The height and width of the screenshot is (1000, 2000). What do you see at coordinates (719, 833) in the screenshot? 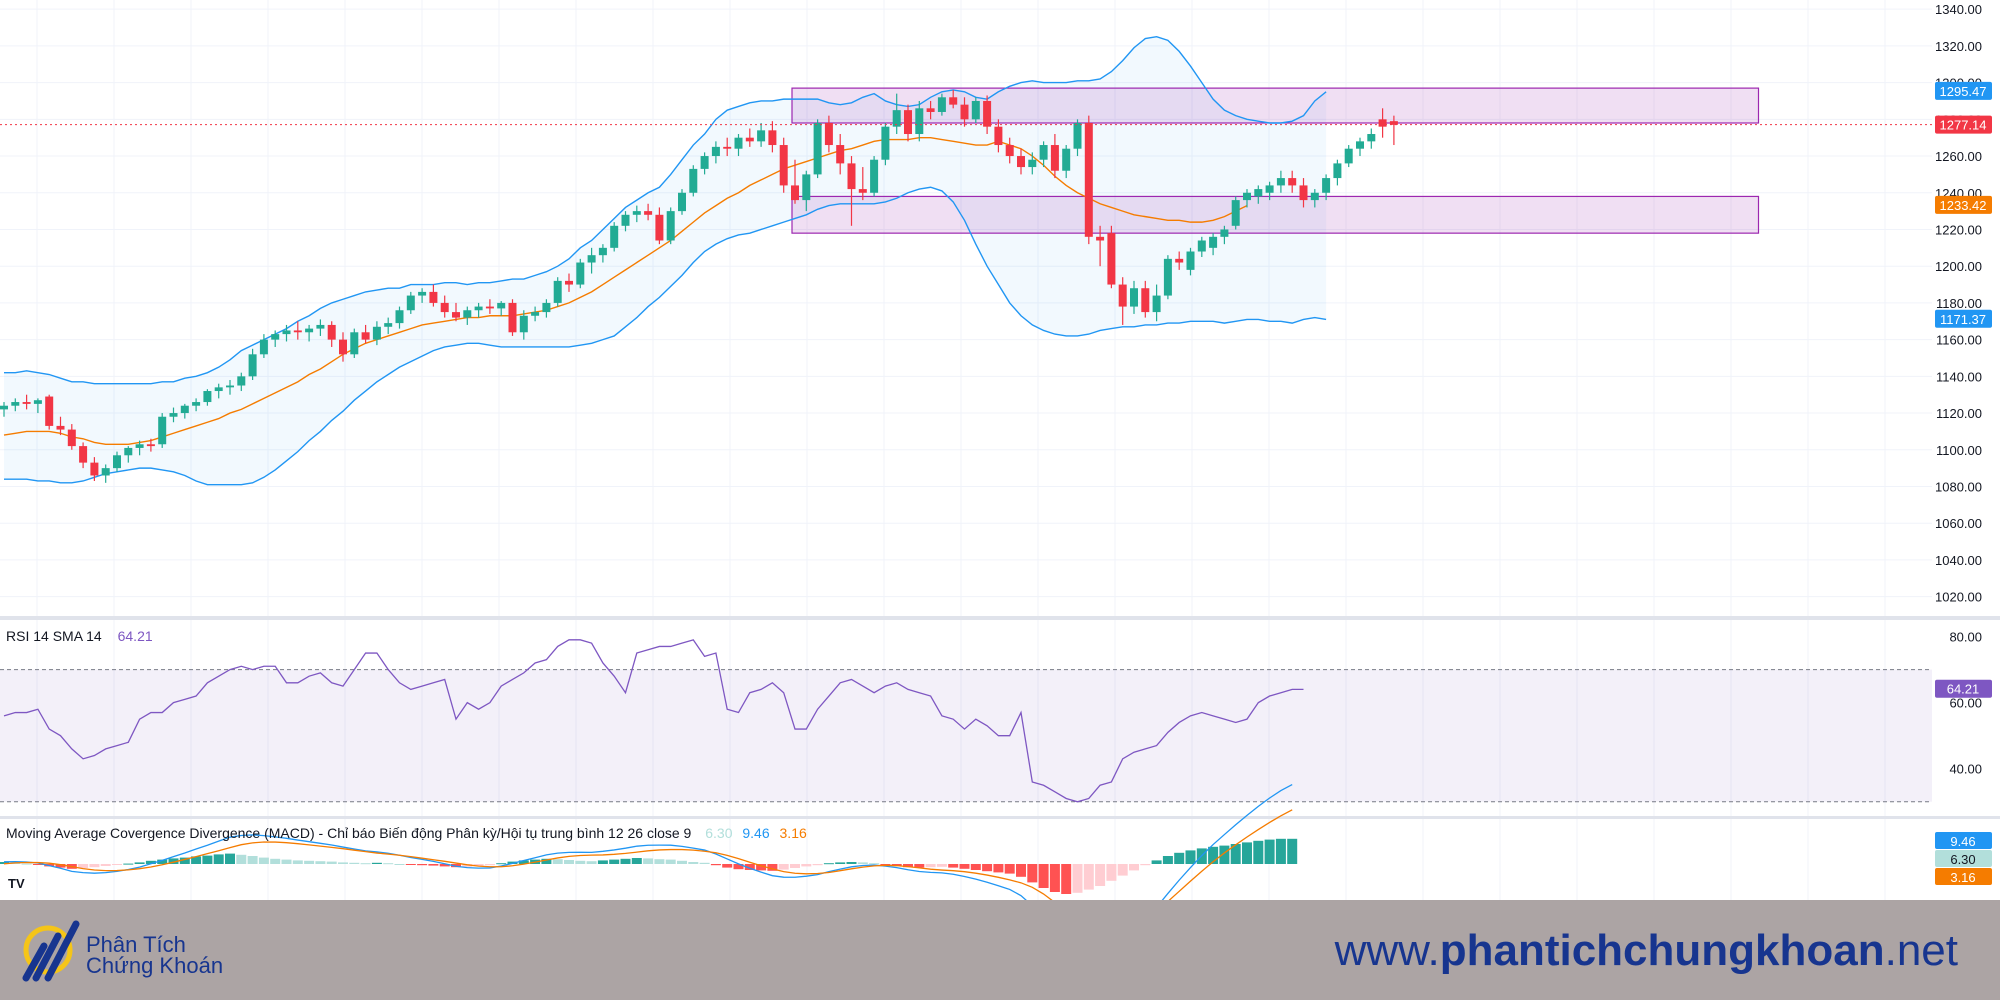
I see `macd-legend-hist: 6.30` at bounding box center [719, 833].